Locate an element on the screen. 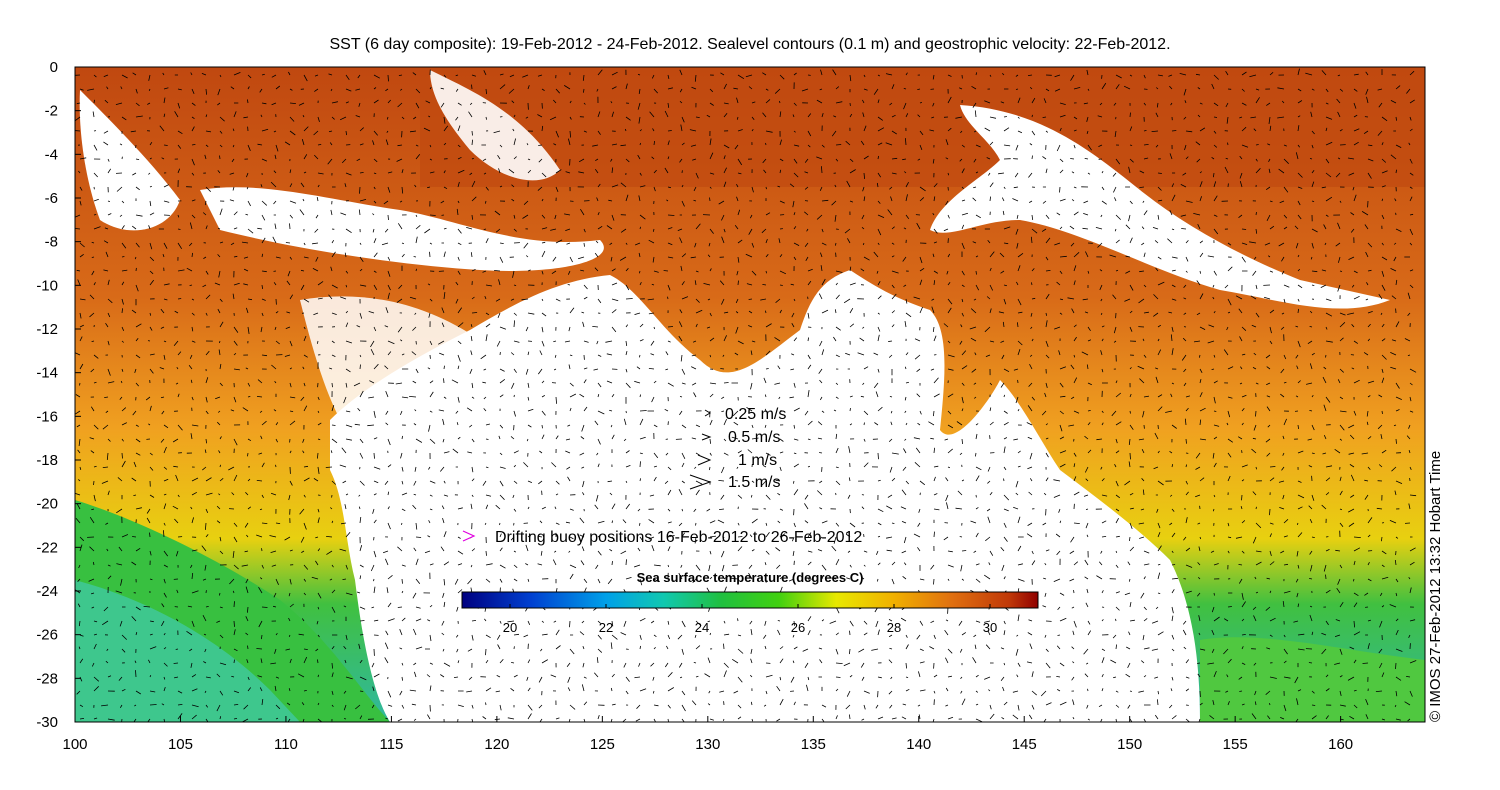 The height and width of the screenshot is (790, 1500). x-tick-label: 155 is located at coordinates (1235, 744).